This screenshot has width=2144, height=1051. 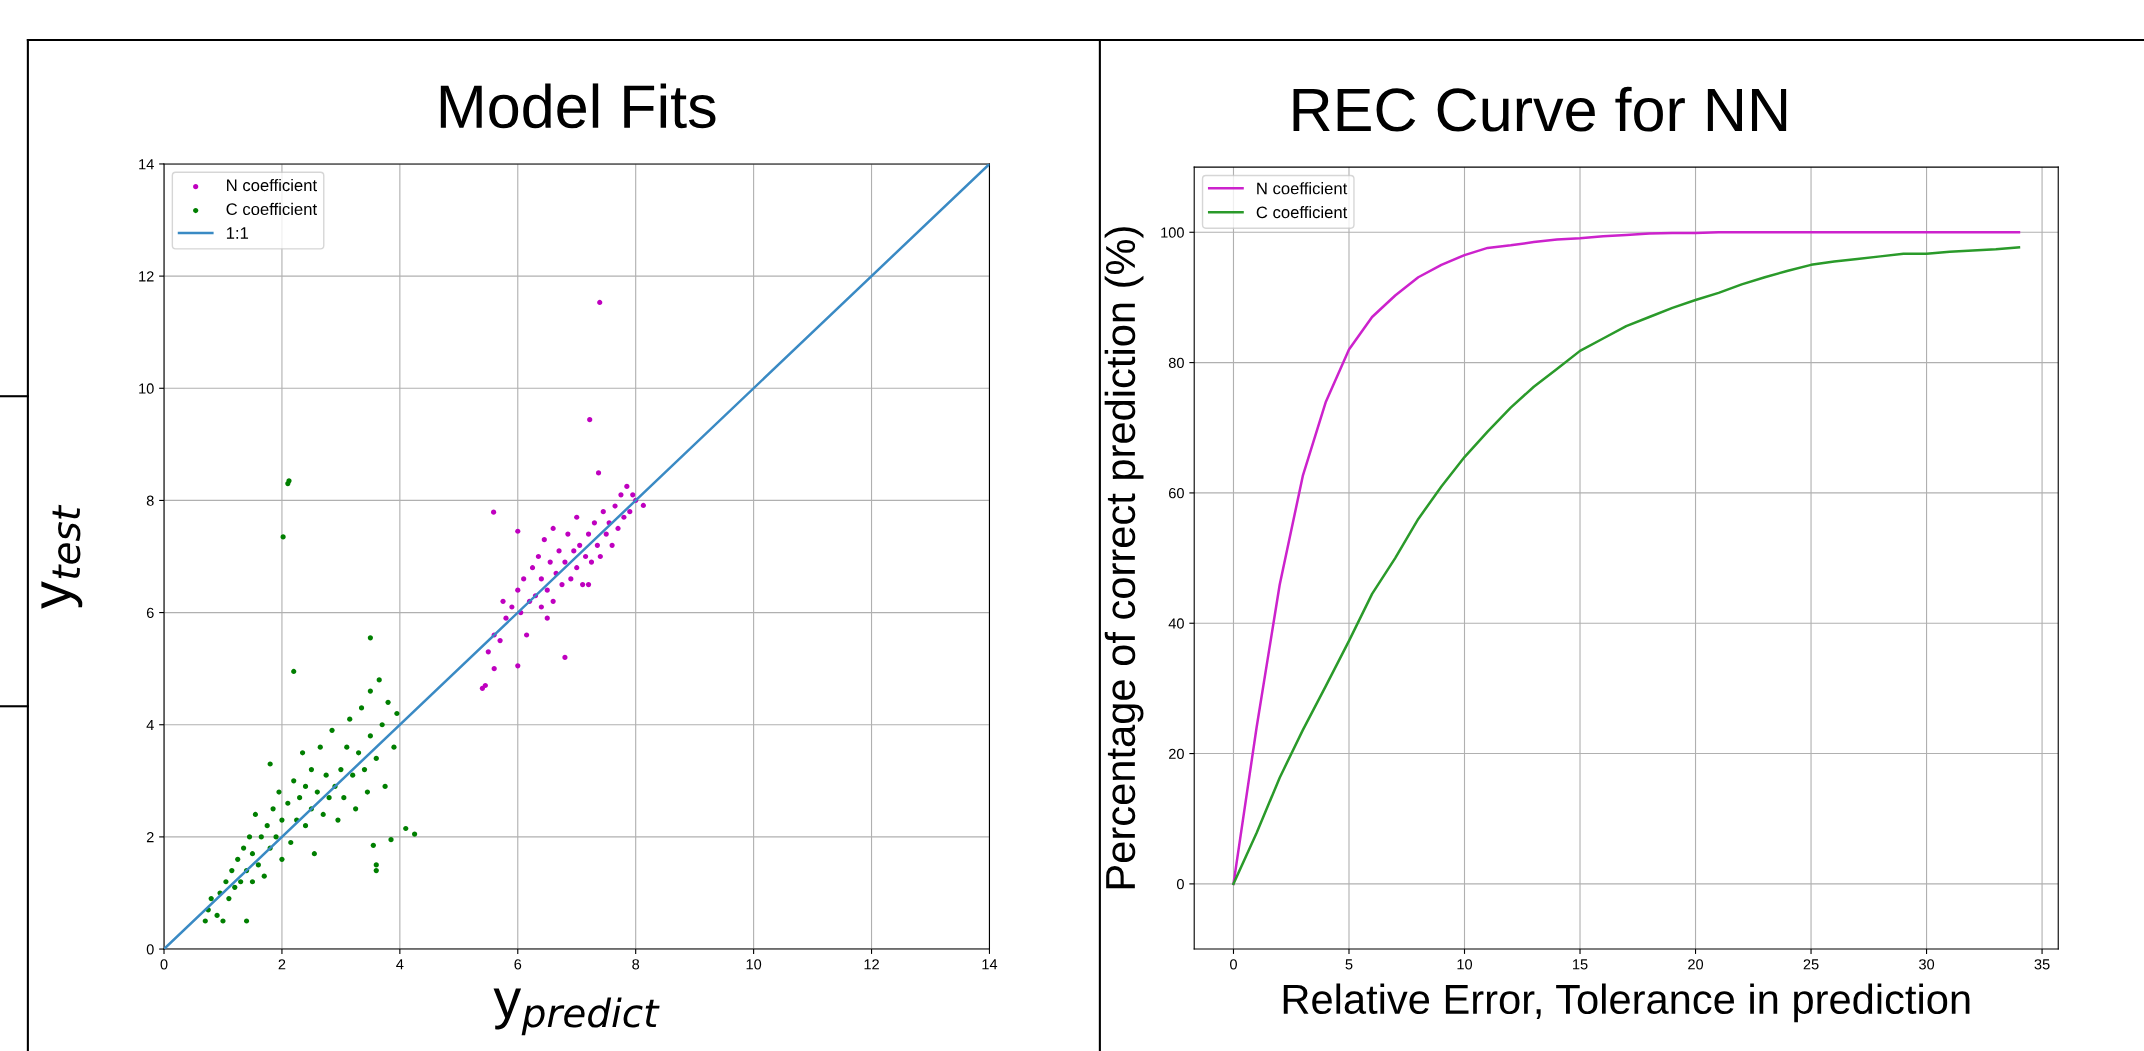 I want to click on y-tick-label: 12, so click(x=146, y=276).